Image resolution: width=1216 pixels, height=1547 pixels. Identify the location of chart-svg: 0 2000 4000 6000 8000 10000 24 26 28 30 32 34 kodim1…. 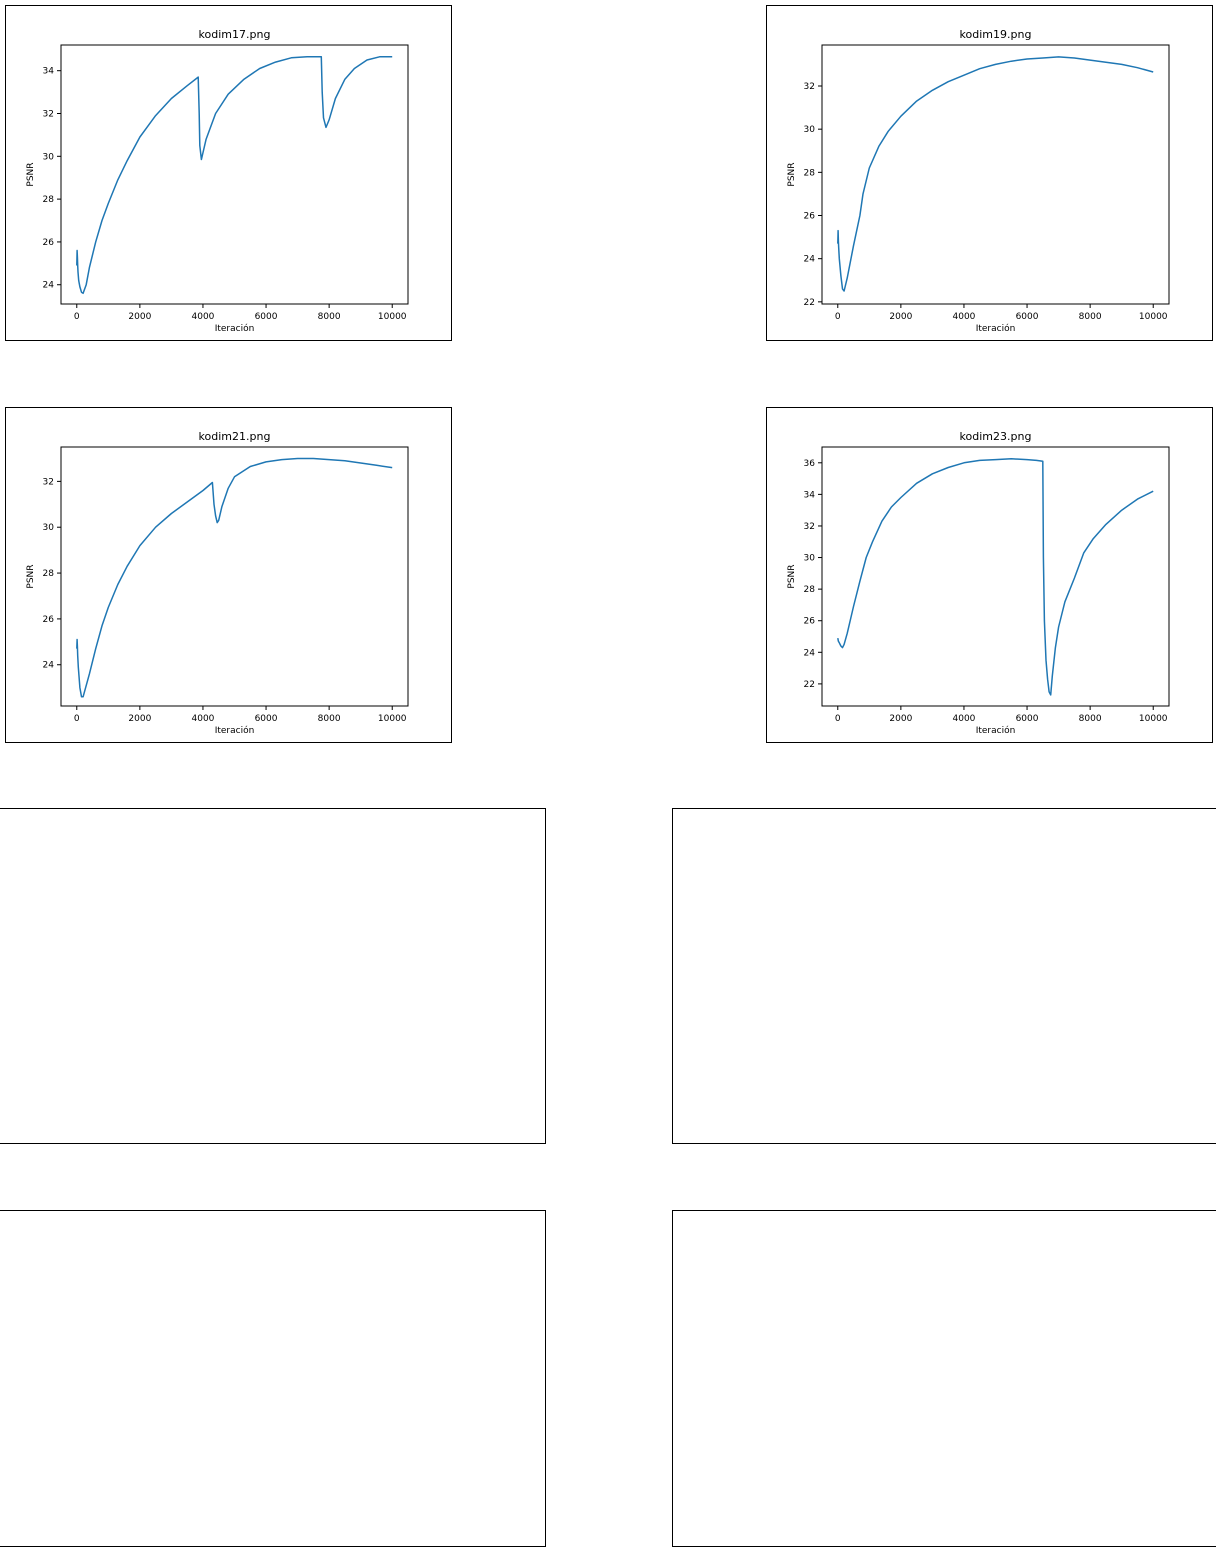
(217, 181).